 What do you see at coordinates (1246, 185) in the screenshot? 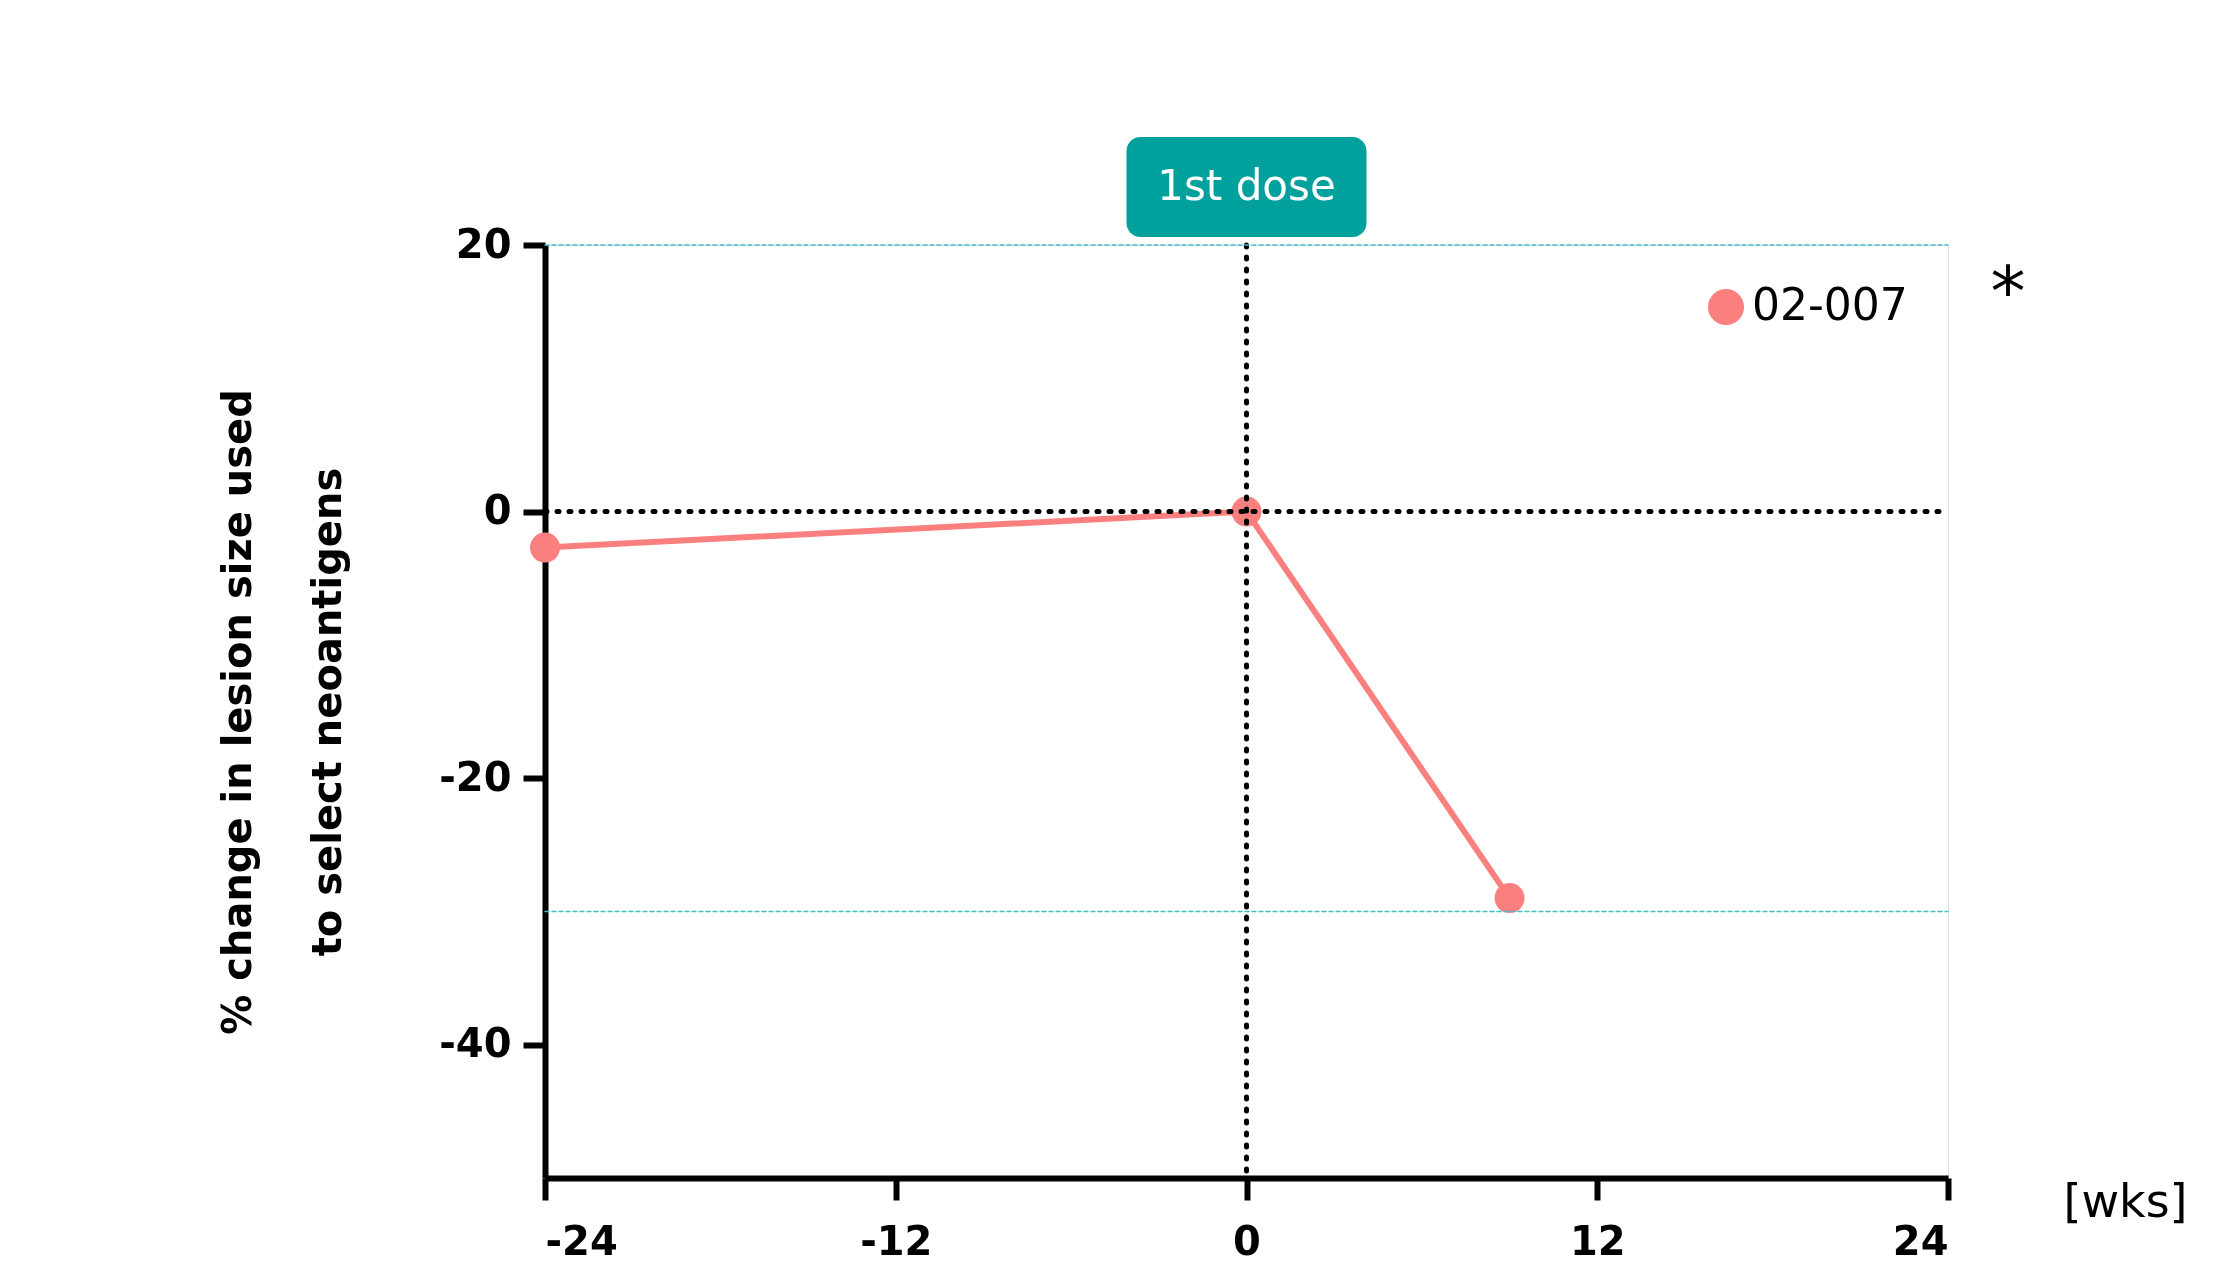
I see `ref-line-label: 1st dose` at bounding box center [1246, 185].